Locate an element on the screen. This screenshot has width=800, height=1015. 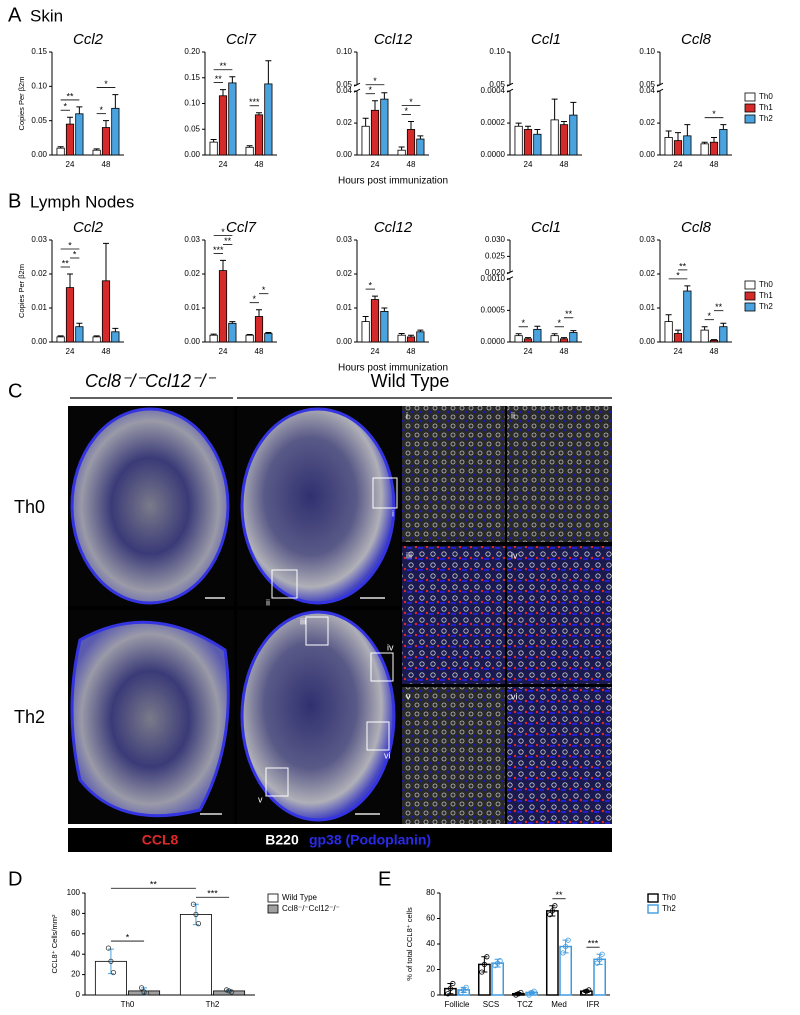
y-axis-label: % of total CCL8⁺ cells is located at coordinates (409, 944).